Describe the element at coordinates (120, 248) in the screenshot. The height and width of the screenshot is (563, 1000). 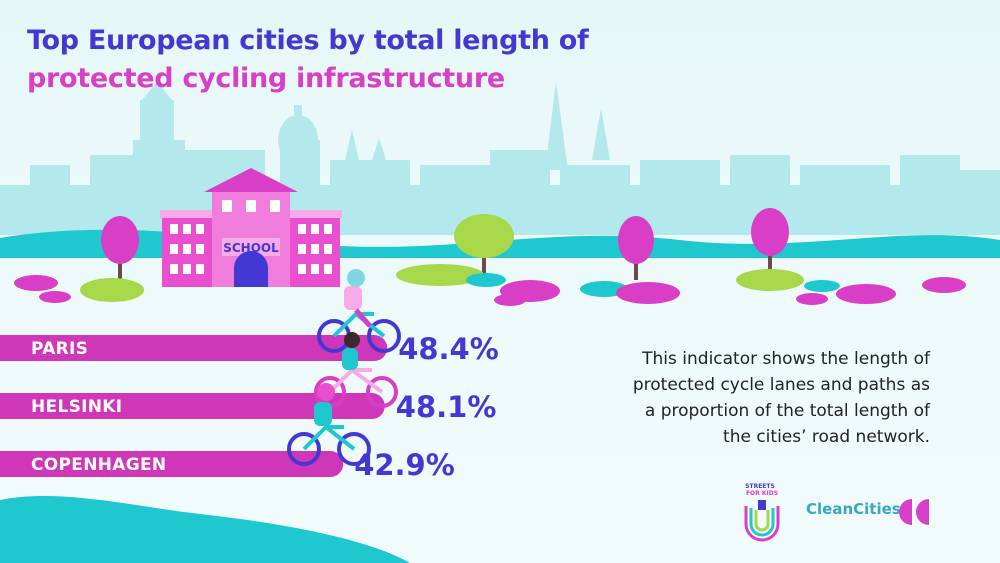
I see `tree-left` at that location.